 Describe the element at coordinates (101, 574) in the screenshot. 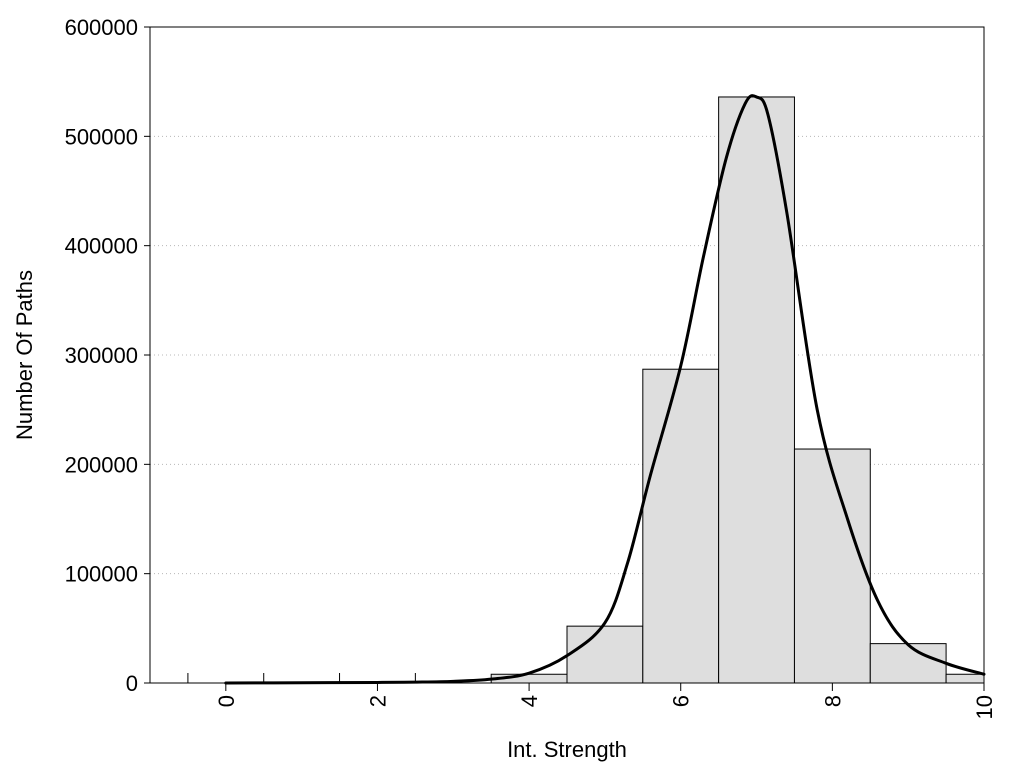

I see `y-tick-label: 100000` at that location.